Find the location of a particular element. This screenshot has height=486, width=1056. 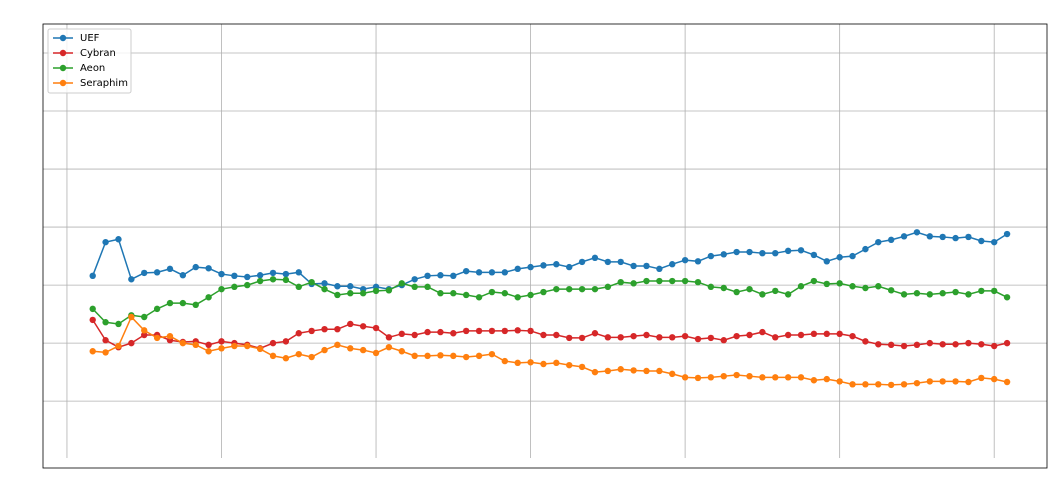

legend-marker is located at coordinates (63, 38).